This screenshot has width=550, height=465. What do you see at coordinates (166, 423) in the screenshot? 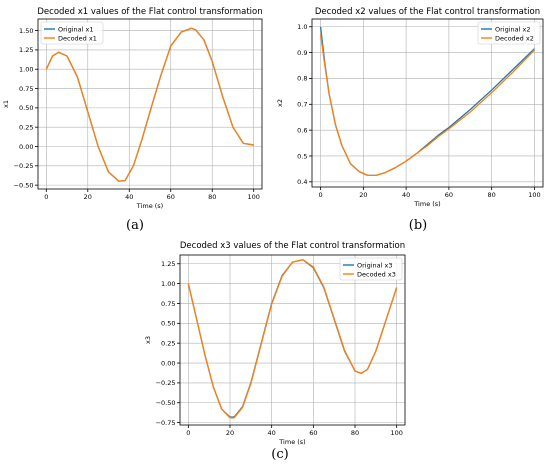
I see `y-tick-label: −0.75` at bounding box center [166, 423].